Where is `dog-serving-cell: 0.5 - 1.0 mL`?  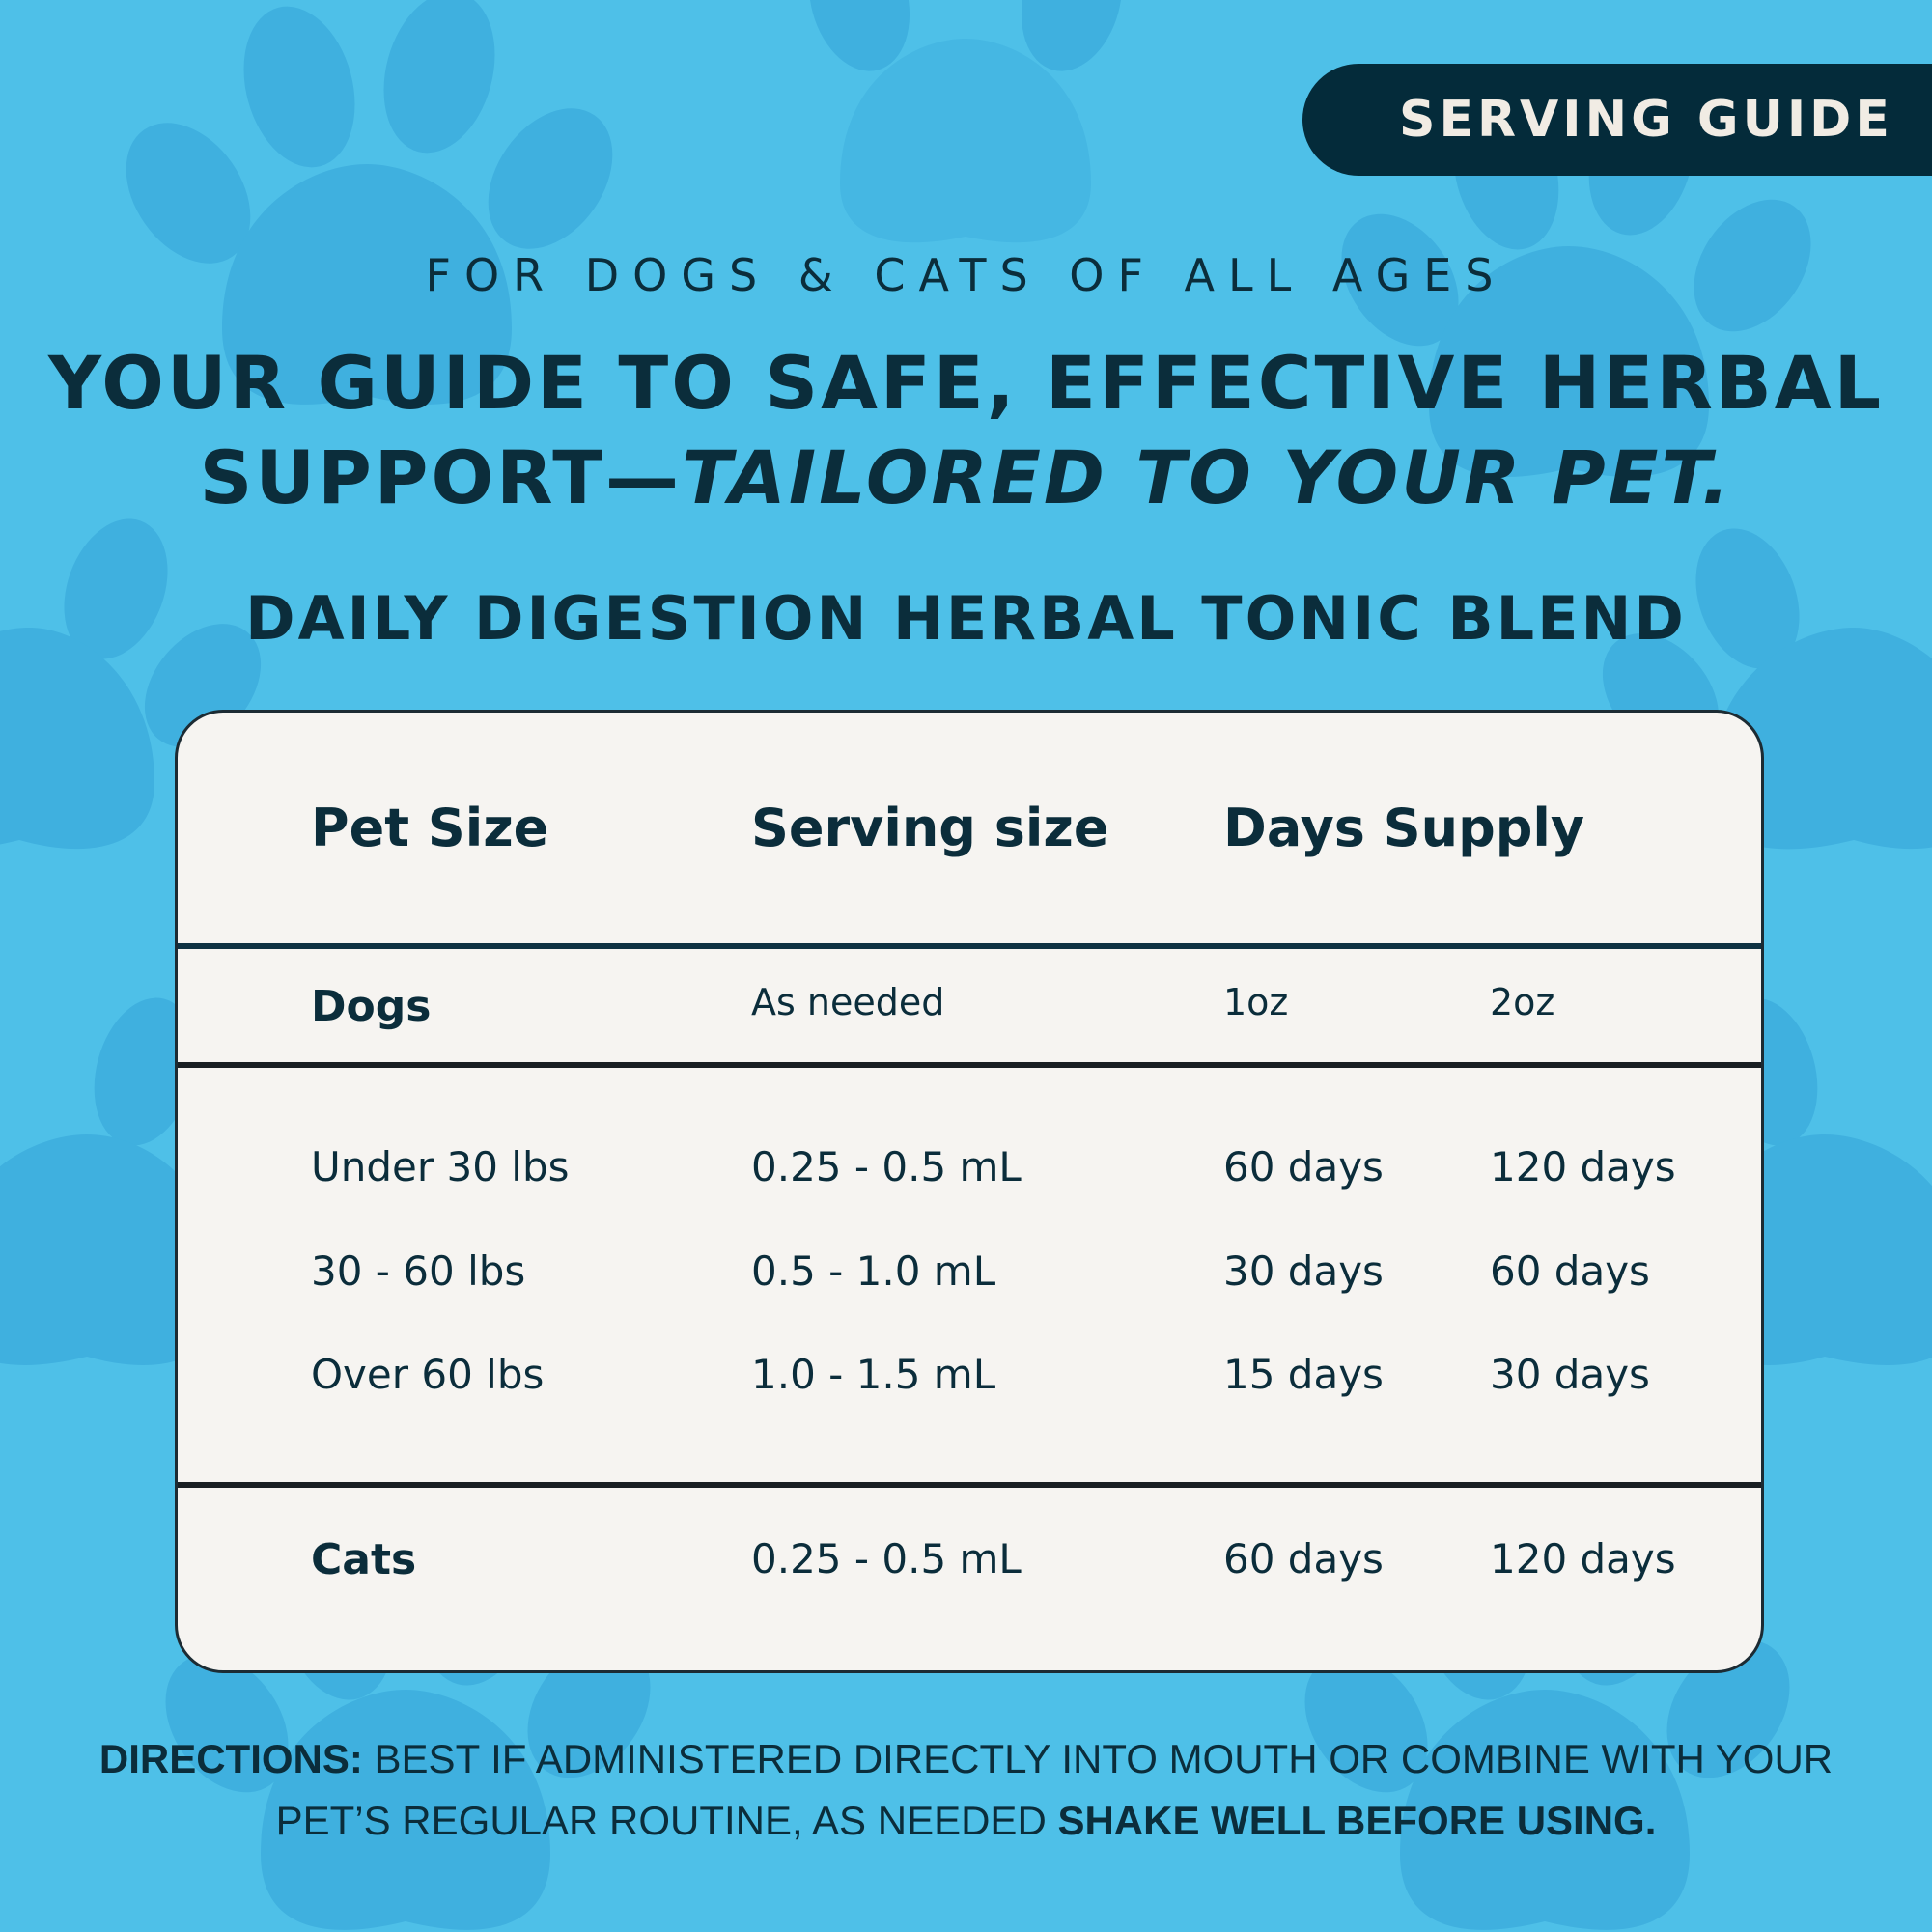
dog-serving-cell: 0.5 - 1.0 mL is located at coordinates (874, 1271).